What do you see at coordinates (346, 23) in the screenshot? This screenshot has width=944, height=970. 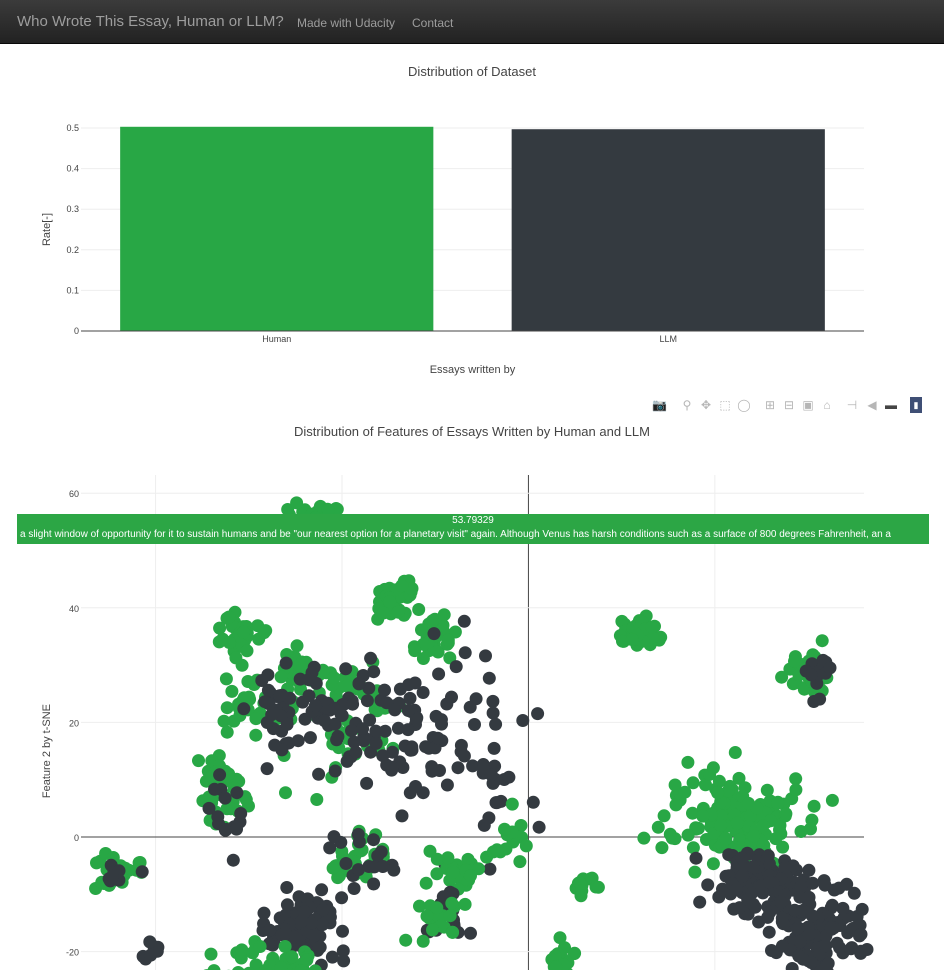 I see `nav-link-made-with-udacity: Made with Udacity` at bounding box center [346, 23].